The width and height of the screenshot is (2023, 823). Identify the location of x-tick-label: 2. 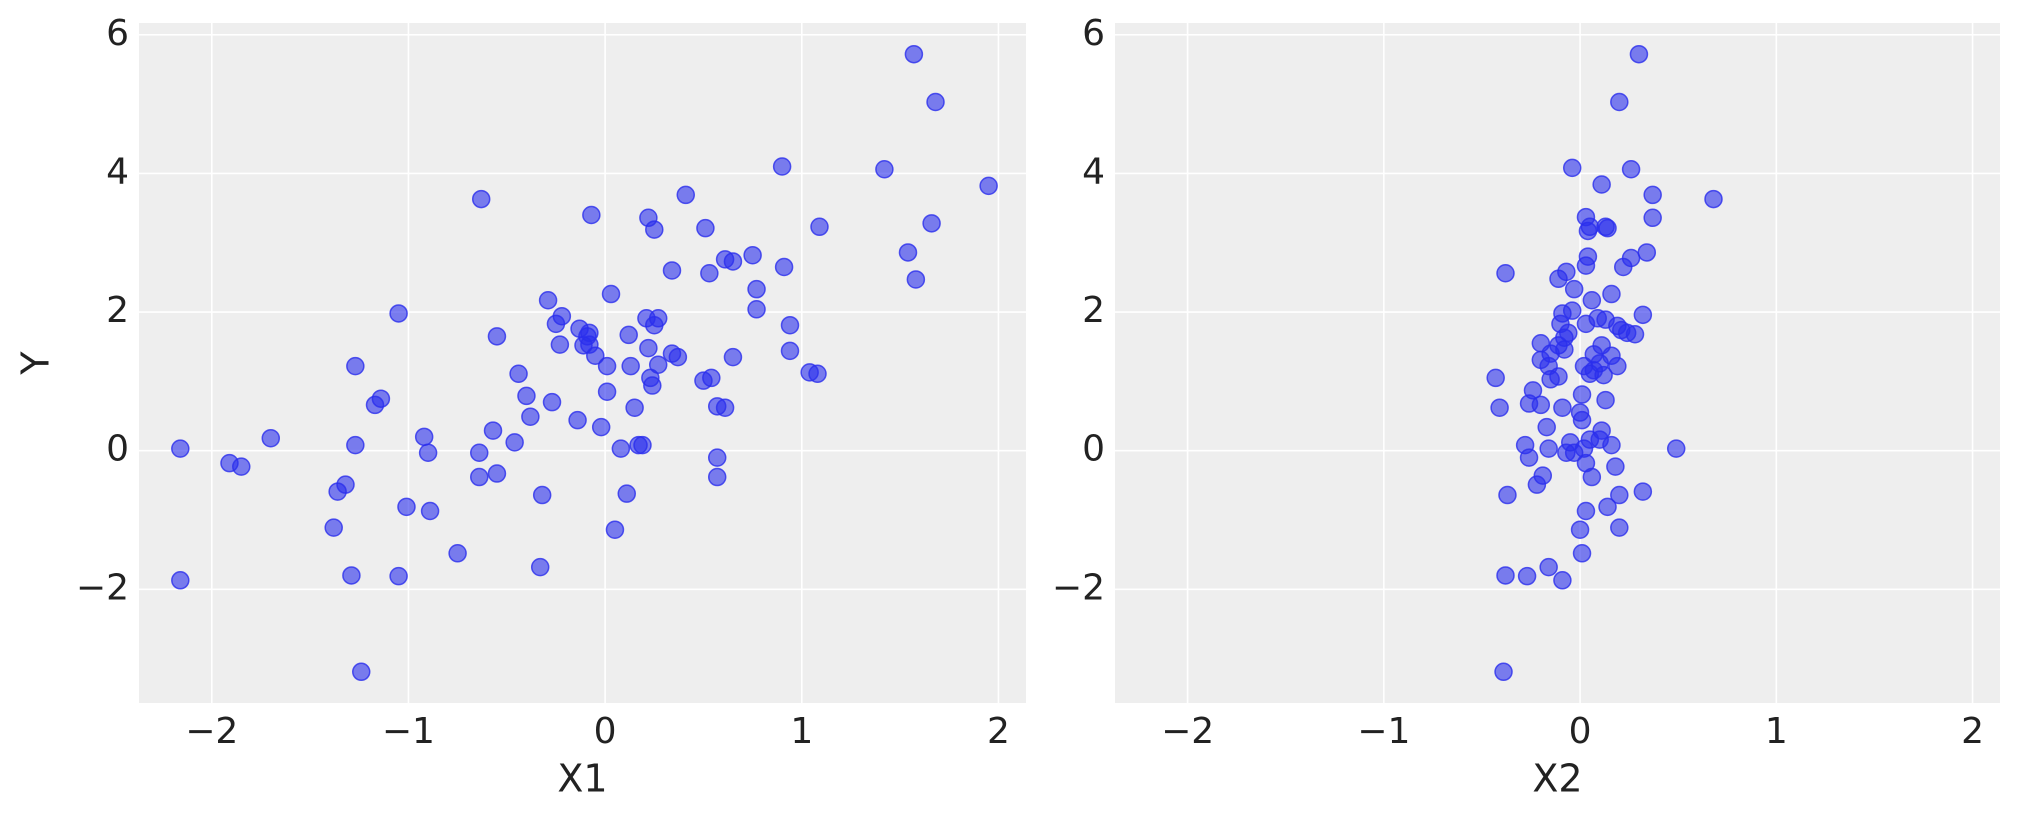
(998, 731).